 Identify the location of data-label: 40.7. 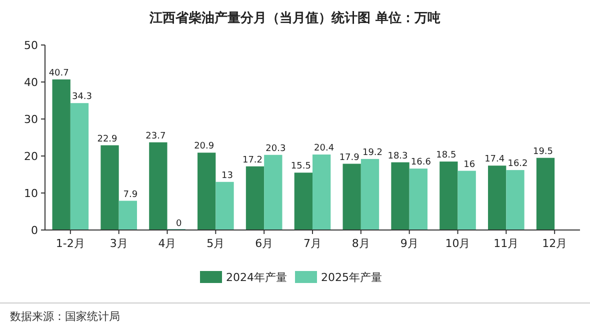
(58, 73).